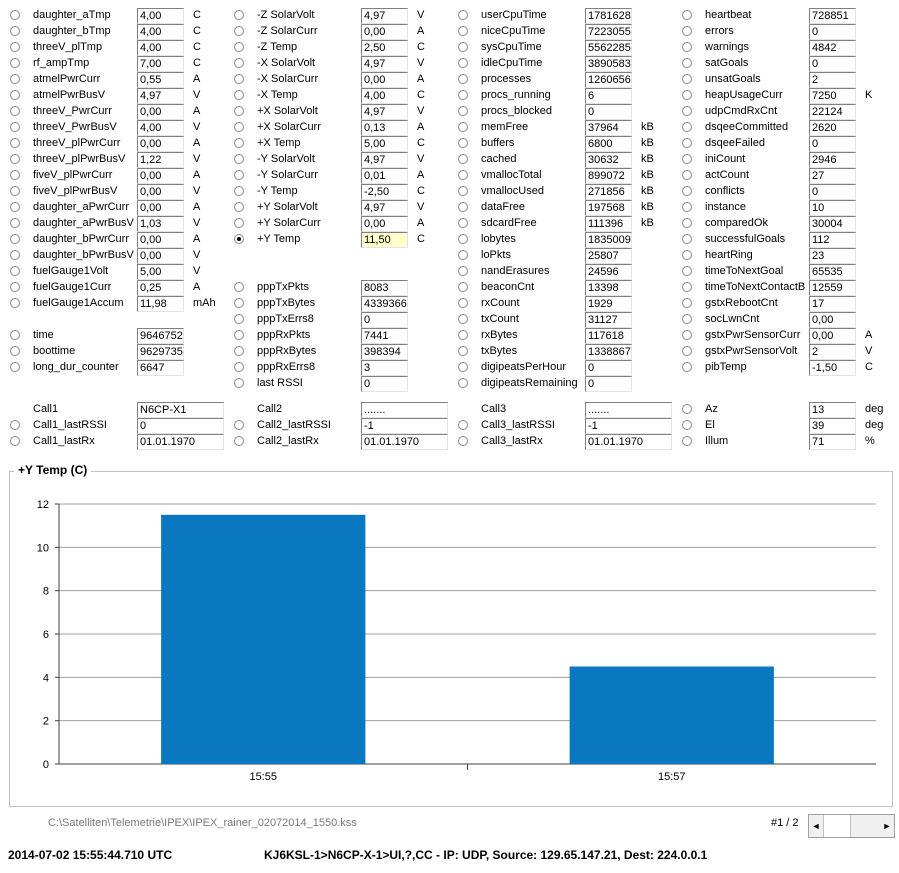  I want to click on page-scrollbar: ◄ ►, so click(851, 826).